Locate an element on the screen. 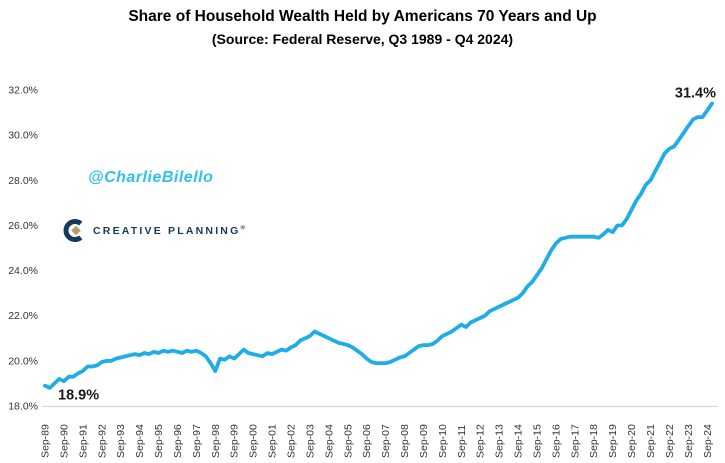 The width and height of the screenshot is (725, 463). x-tick-label: Sep-20 is located at coordinates (632, 441).